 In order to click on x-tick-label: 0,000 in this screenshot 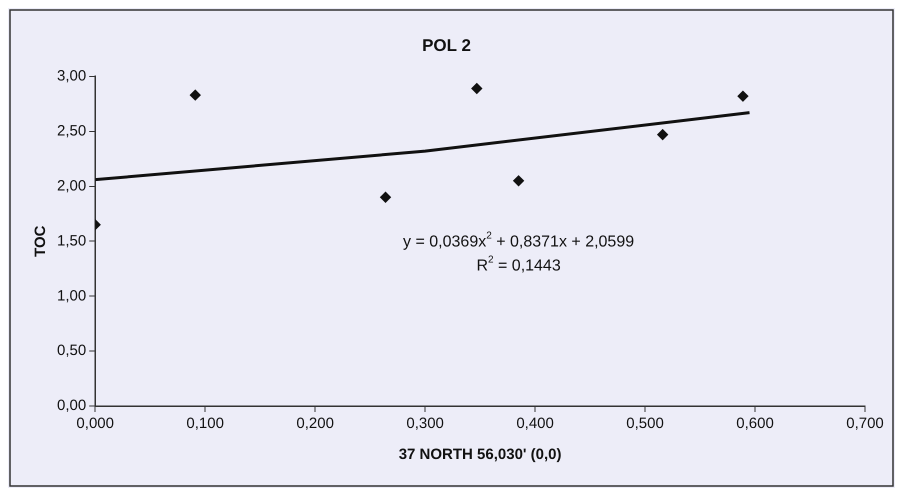, I will do `click(95, 423)`.